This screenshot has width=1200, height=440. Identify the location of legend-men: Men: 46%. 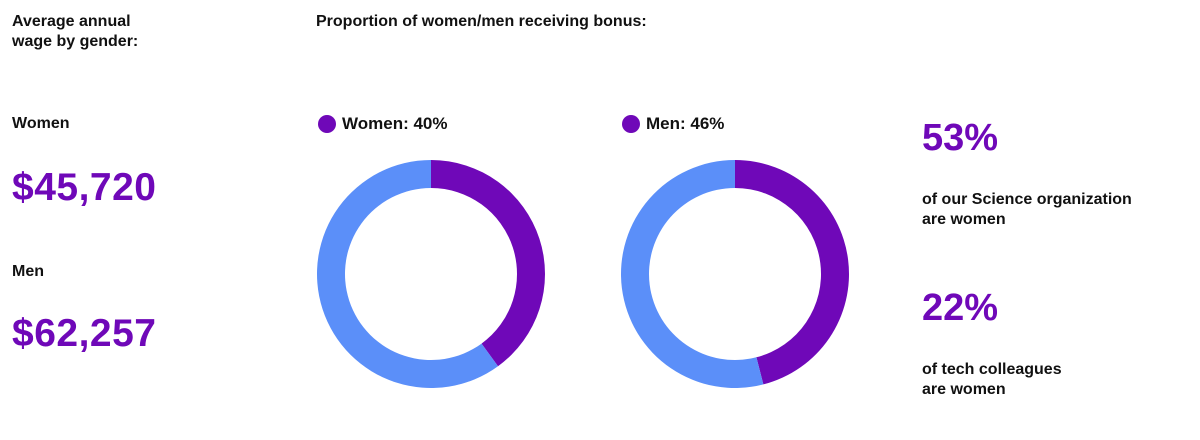
(673, 124).